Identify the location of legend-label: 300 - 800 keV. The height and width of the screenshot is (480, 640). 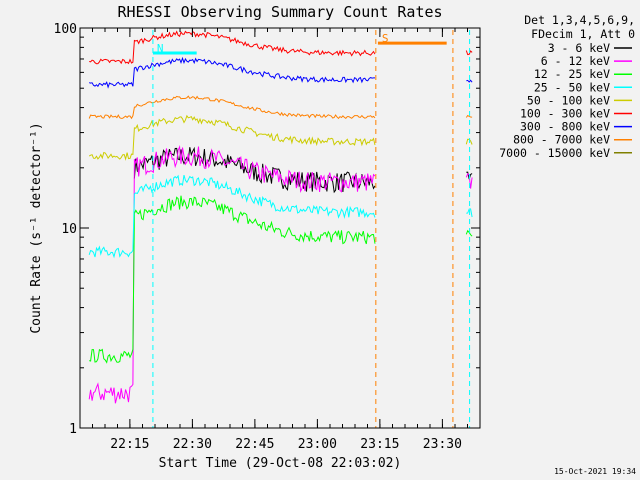
(565, 127).